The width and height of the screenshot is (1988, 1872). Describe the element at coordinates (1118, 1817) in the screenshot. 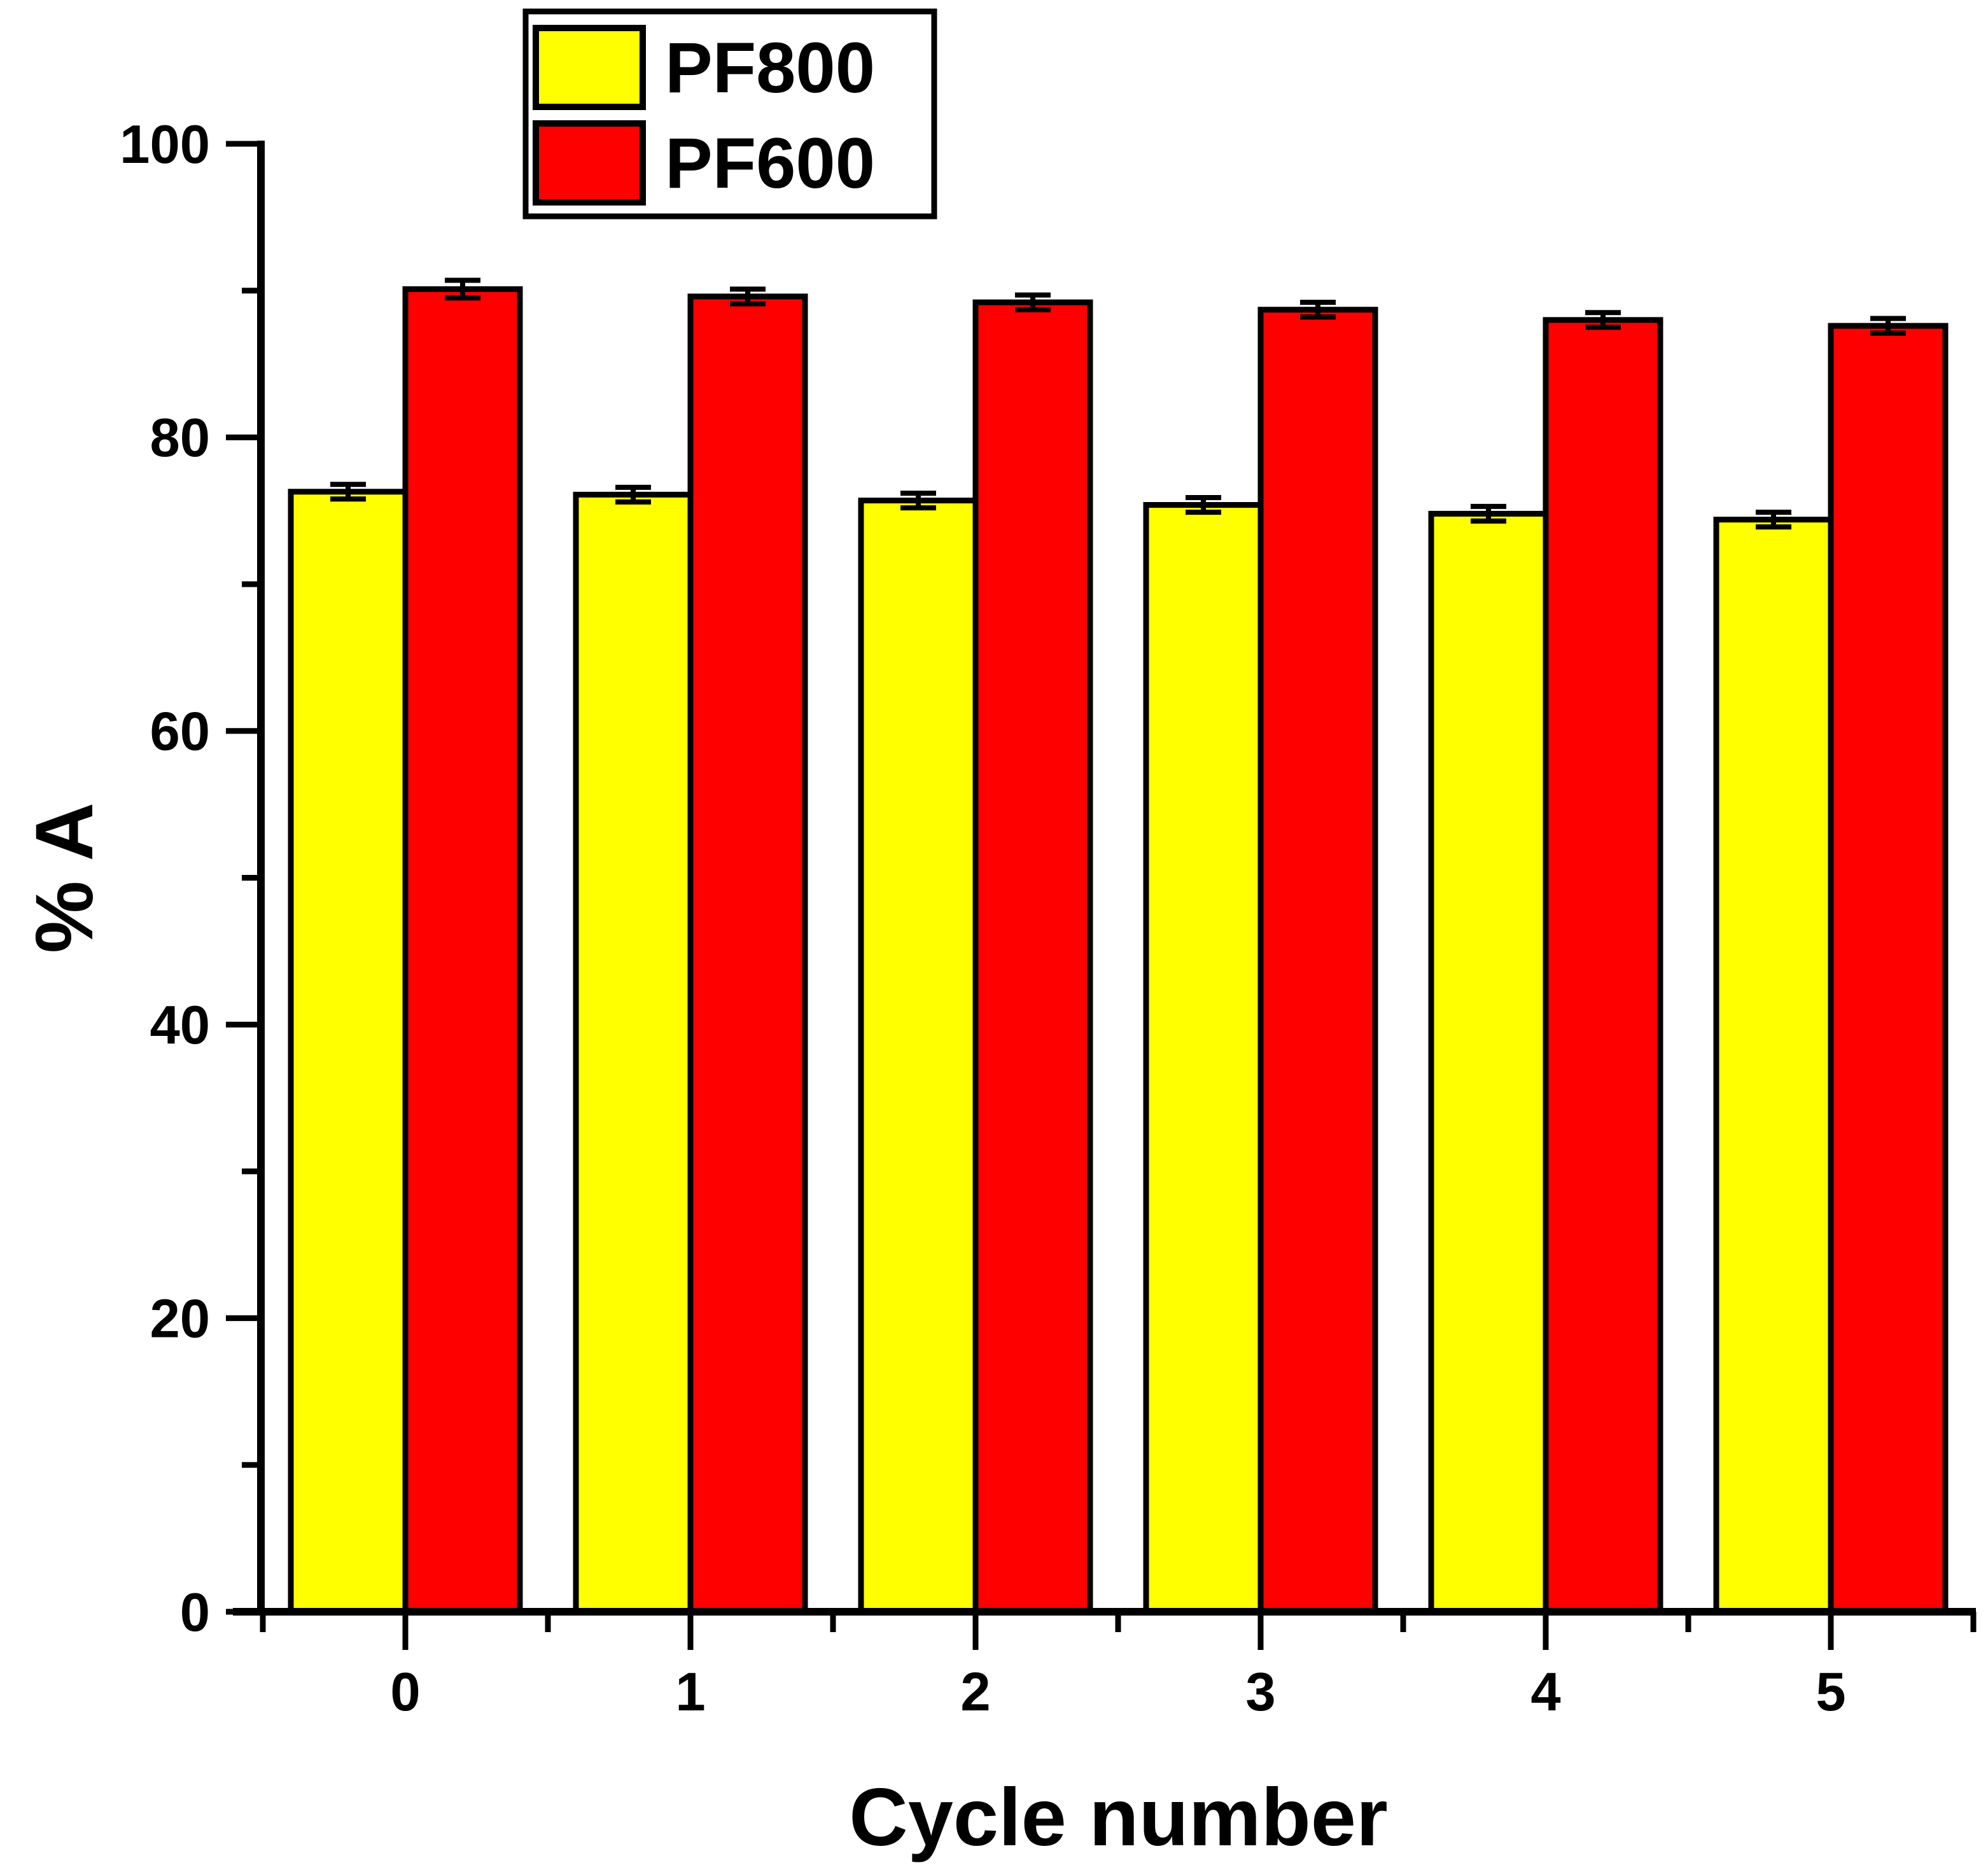

I see `x-axis-title: Cycle number` at that location.